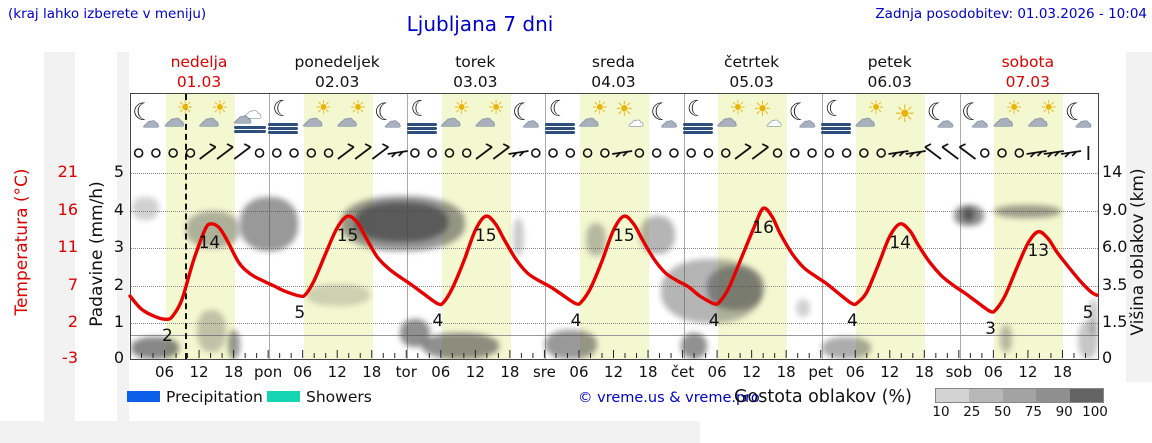  What do you see at coordinates (700, 119) in the screenshot?
I see `weather-icon-moon-fog: ☾` at bounding box center [700, 119].